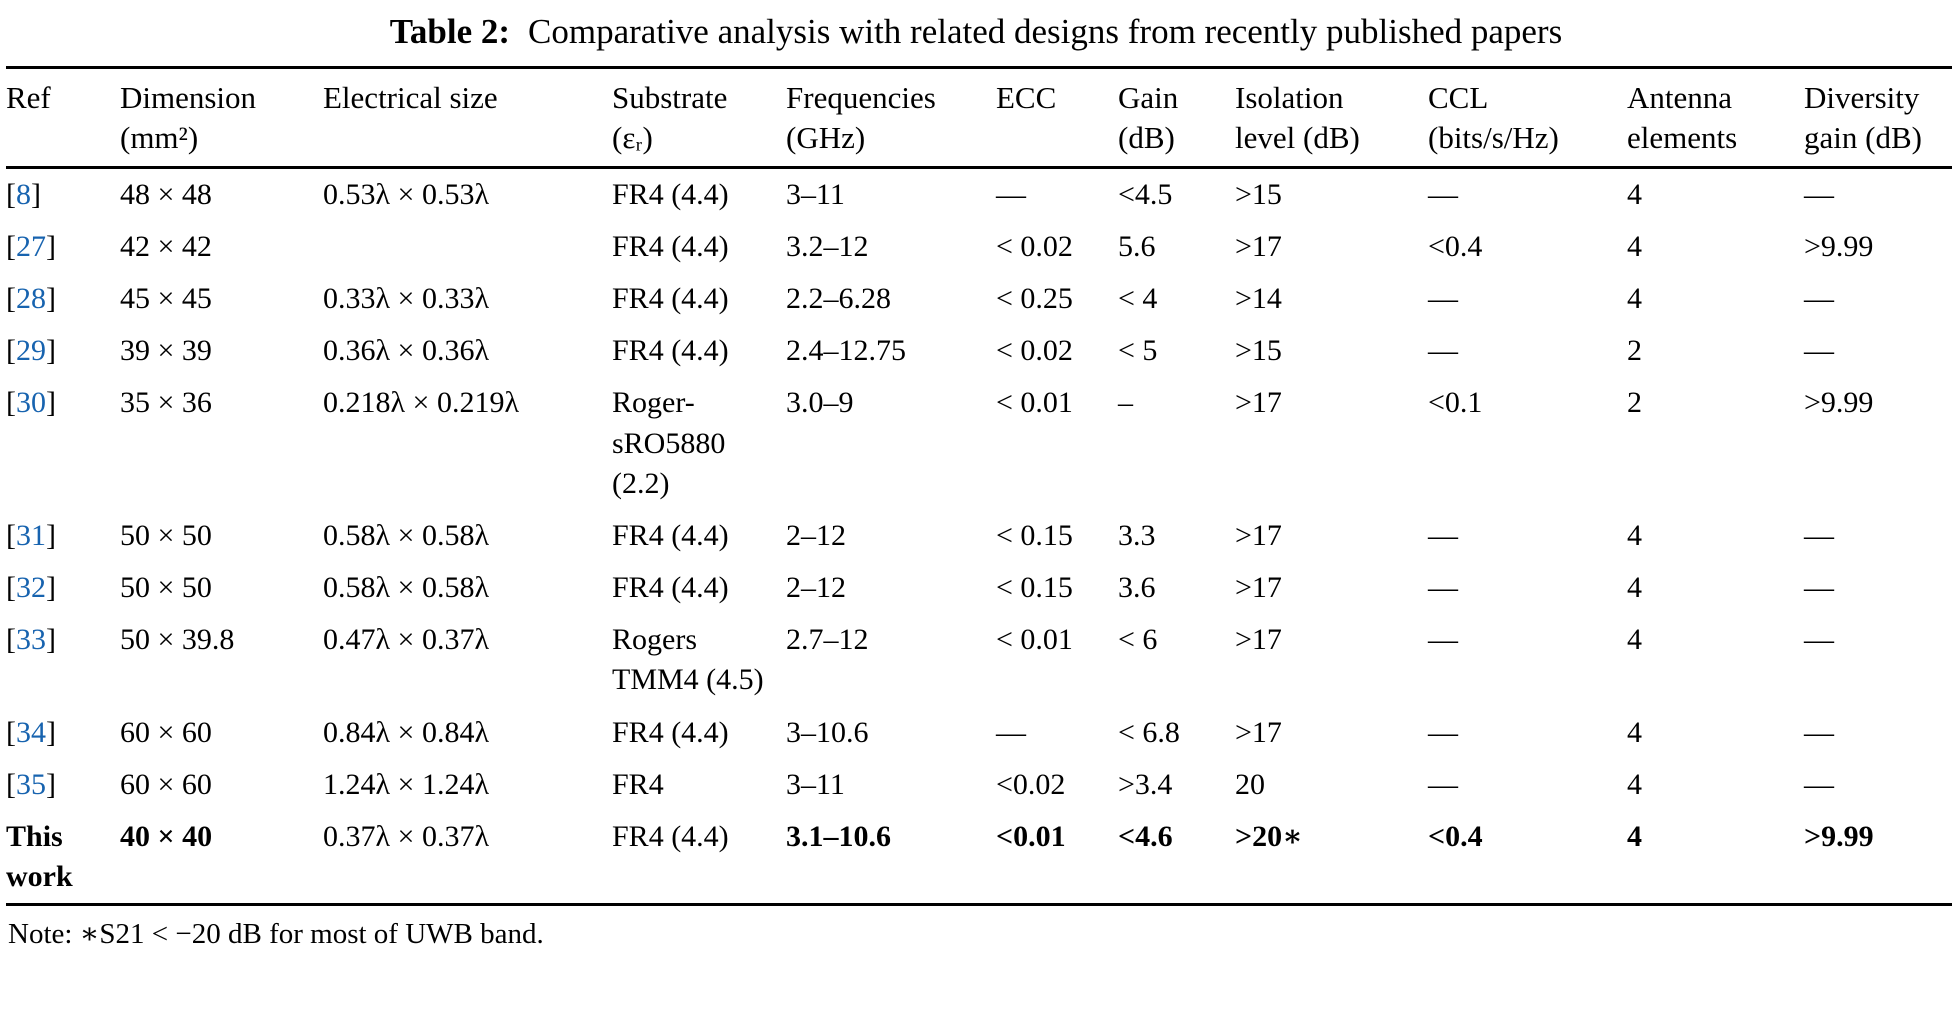  What do you see at coordinates (1455, 246) in the screenshot?
I see `cell-ccl: <0.4` at bounding box center [1455, 246].